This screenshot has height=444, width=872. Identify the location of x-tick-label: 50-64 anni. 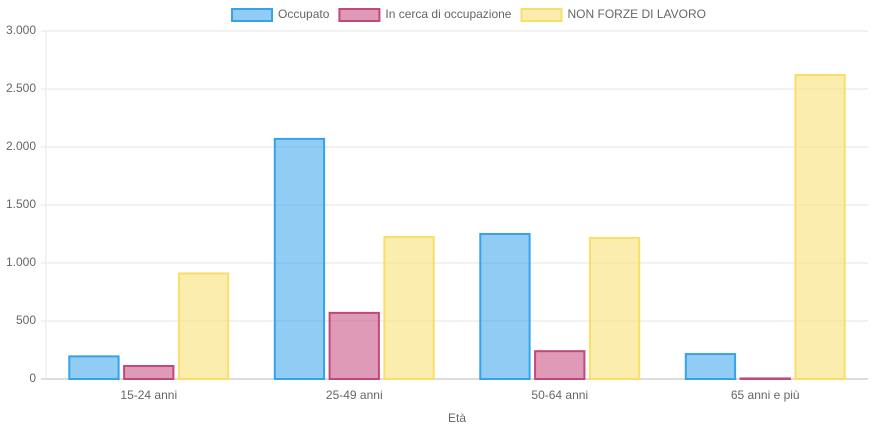
(559, 395).